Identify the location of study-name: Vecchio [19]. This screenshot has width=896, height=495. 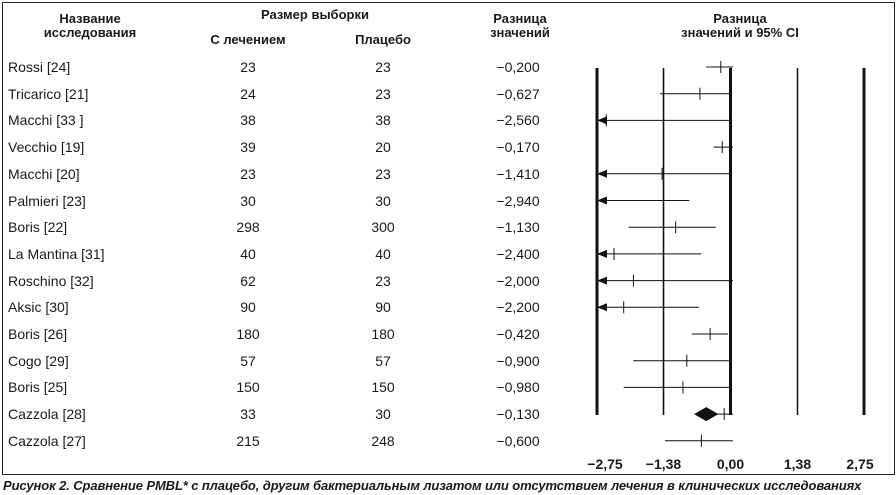
(46, 147).